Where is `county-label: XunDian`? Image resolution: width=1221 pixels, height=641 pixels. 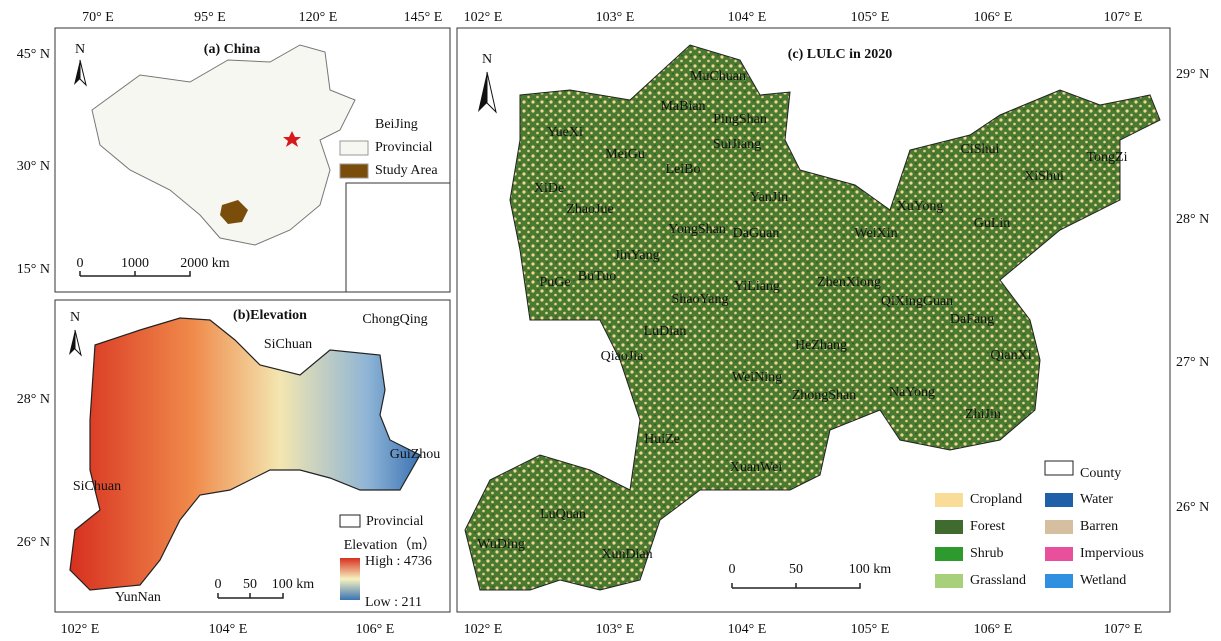
county-label: XunDian is located at coordinates (626, 554).